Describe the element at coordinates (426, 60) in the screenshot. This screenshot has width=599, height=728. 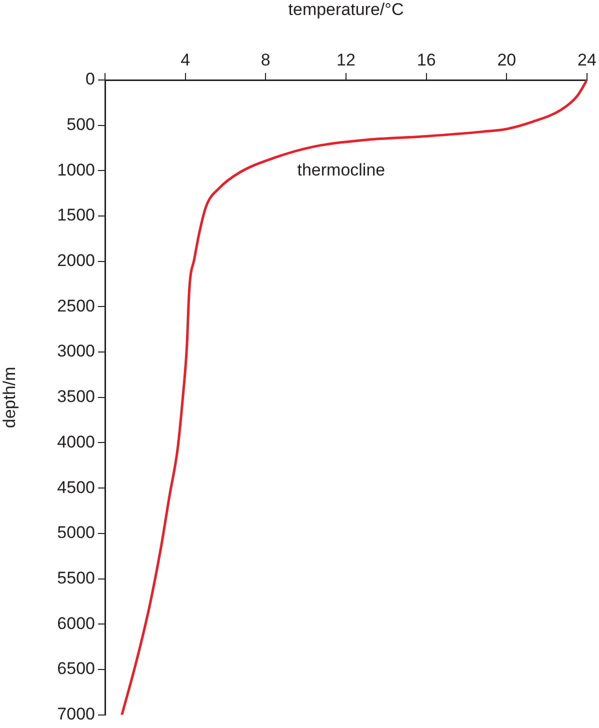
I see `x-tick-label: 16` at that location.